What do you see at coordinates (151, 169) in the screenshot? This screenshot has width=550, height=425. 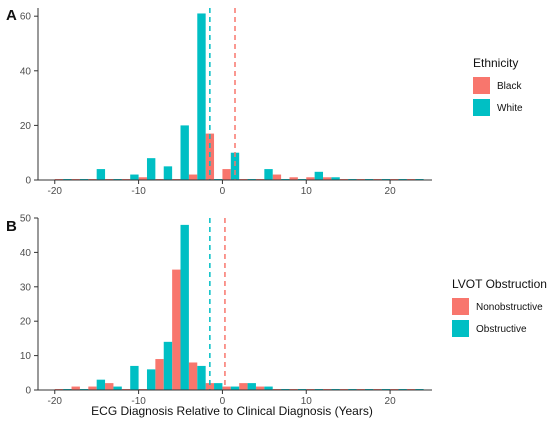 I see `bar-white--9` at bounding box center [151, 169].